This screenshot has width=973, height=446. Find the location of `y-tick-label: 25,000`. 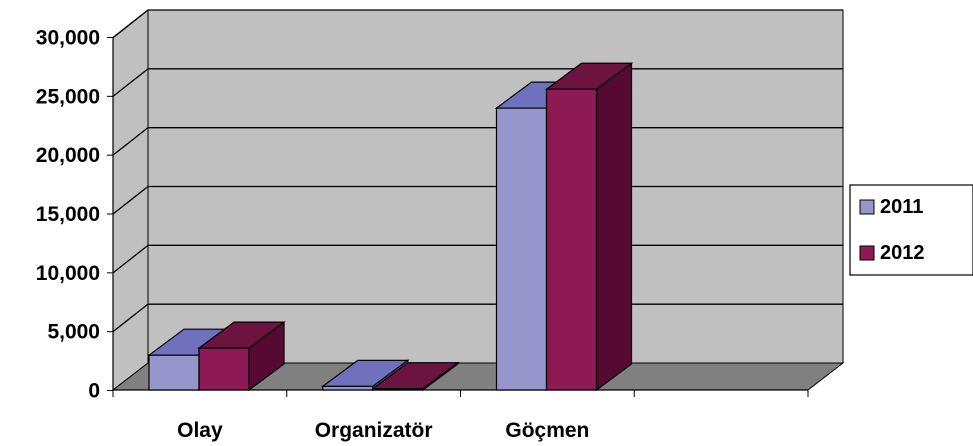

y-tick-label: 25,000 is located at coordinates (68, 96).